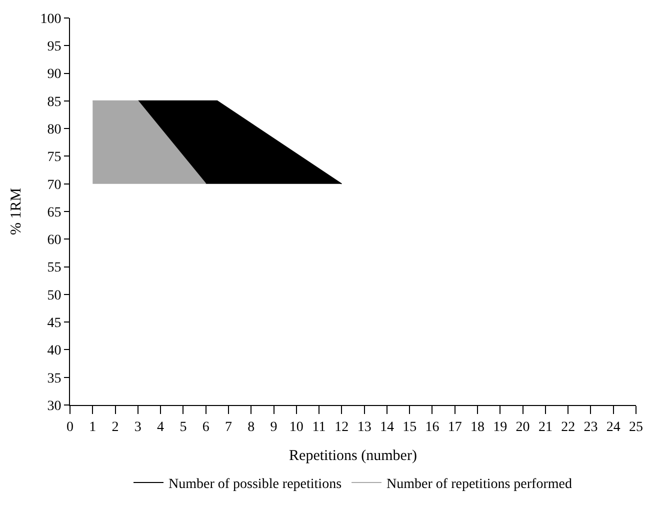  I want to click on y-tick-label: 85, so click(54, 102).